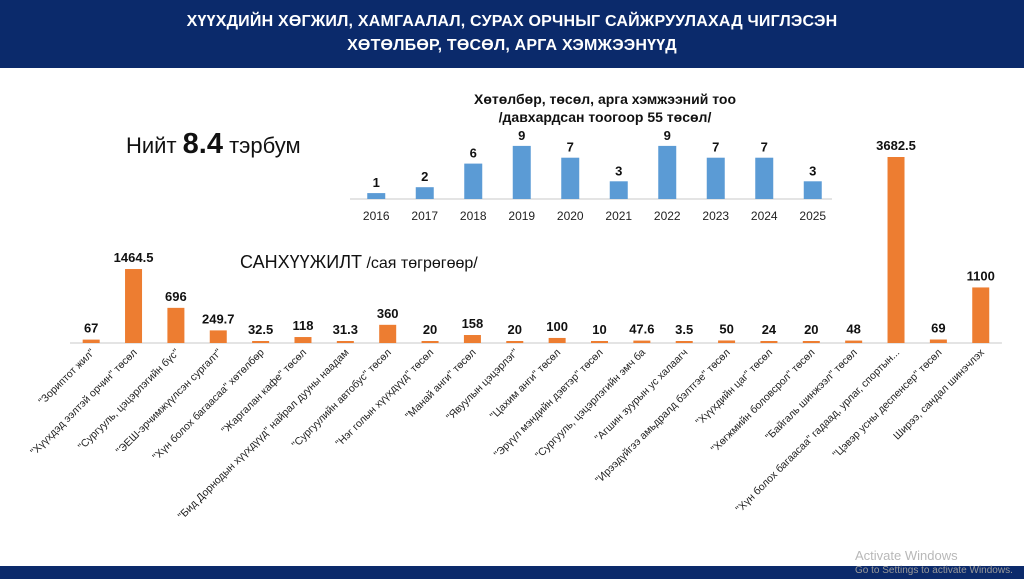 Image resolution: width=1024 pixels, height=579 pixels. I want to click on inset-year-tick-label: 2019, so click(521, 216).